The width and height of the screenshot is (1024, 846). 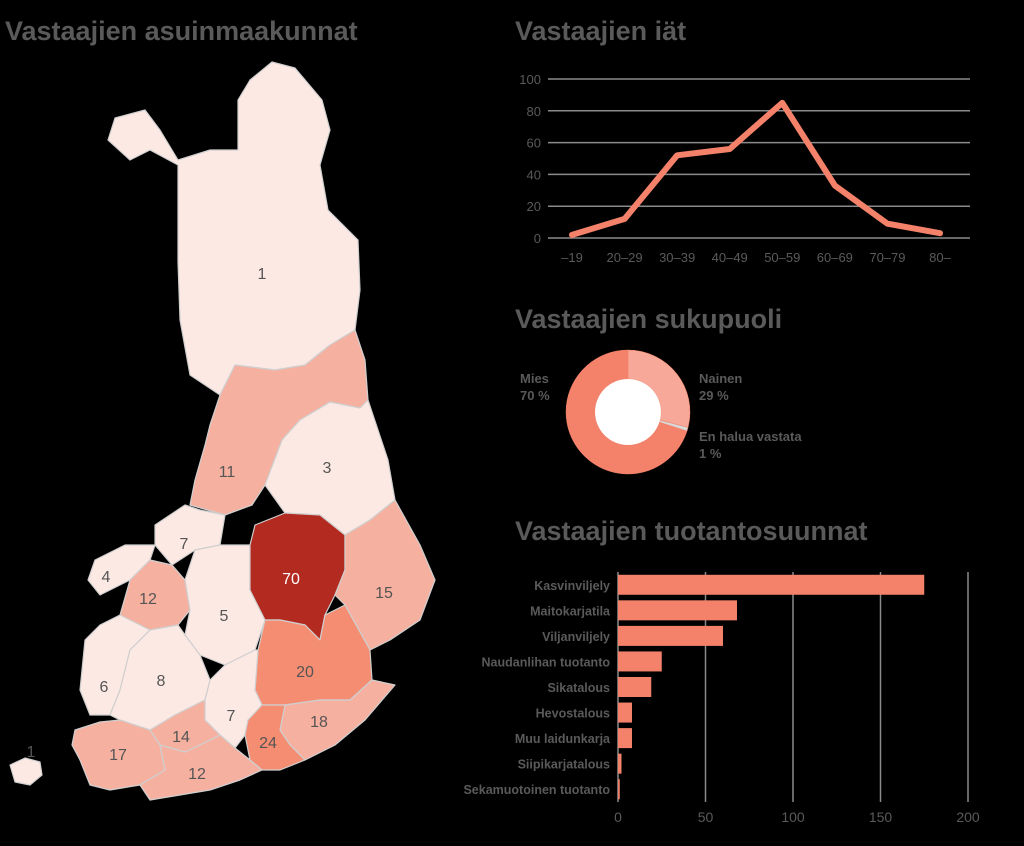 I want to click on pie-label-en-halua-name: En halua vastata, so click(x=750, y=436).